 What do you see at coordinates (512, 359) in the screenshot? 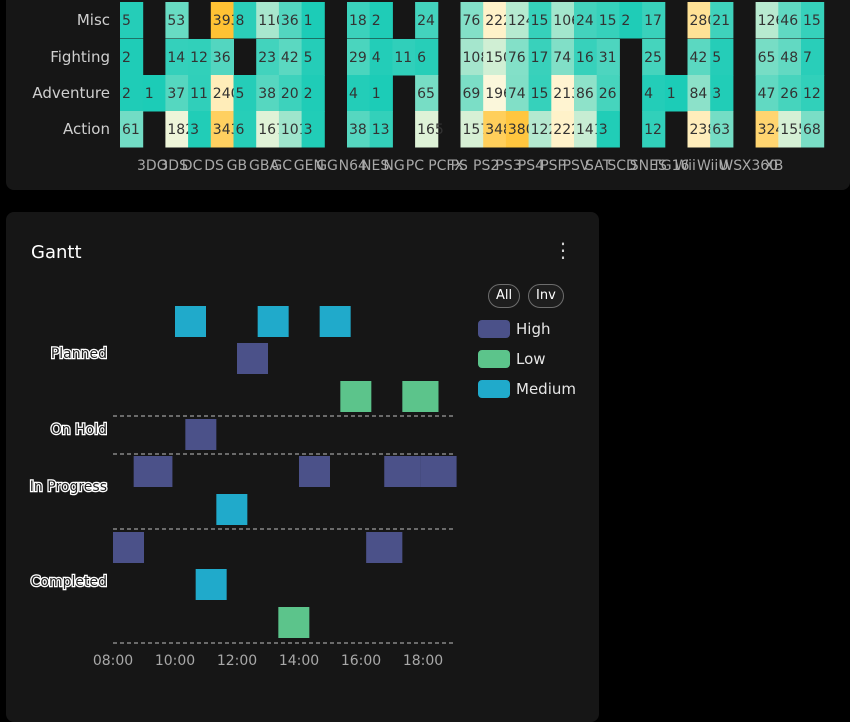
I see `legend-item-low: Low` at bounding box center [512, 359].